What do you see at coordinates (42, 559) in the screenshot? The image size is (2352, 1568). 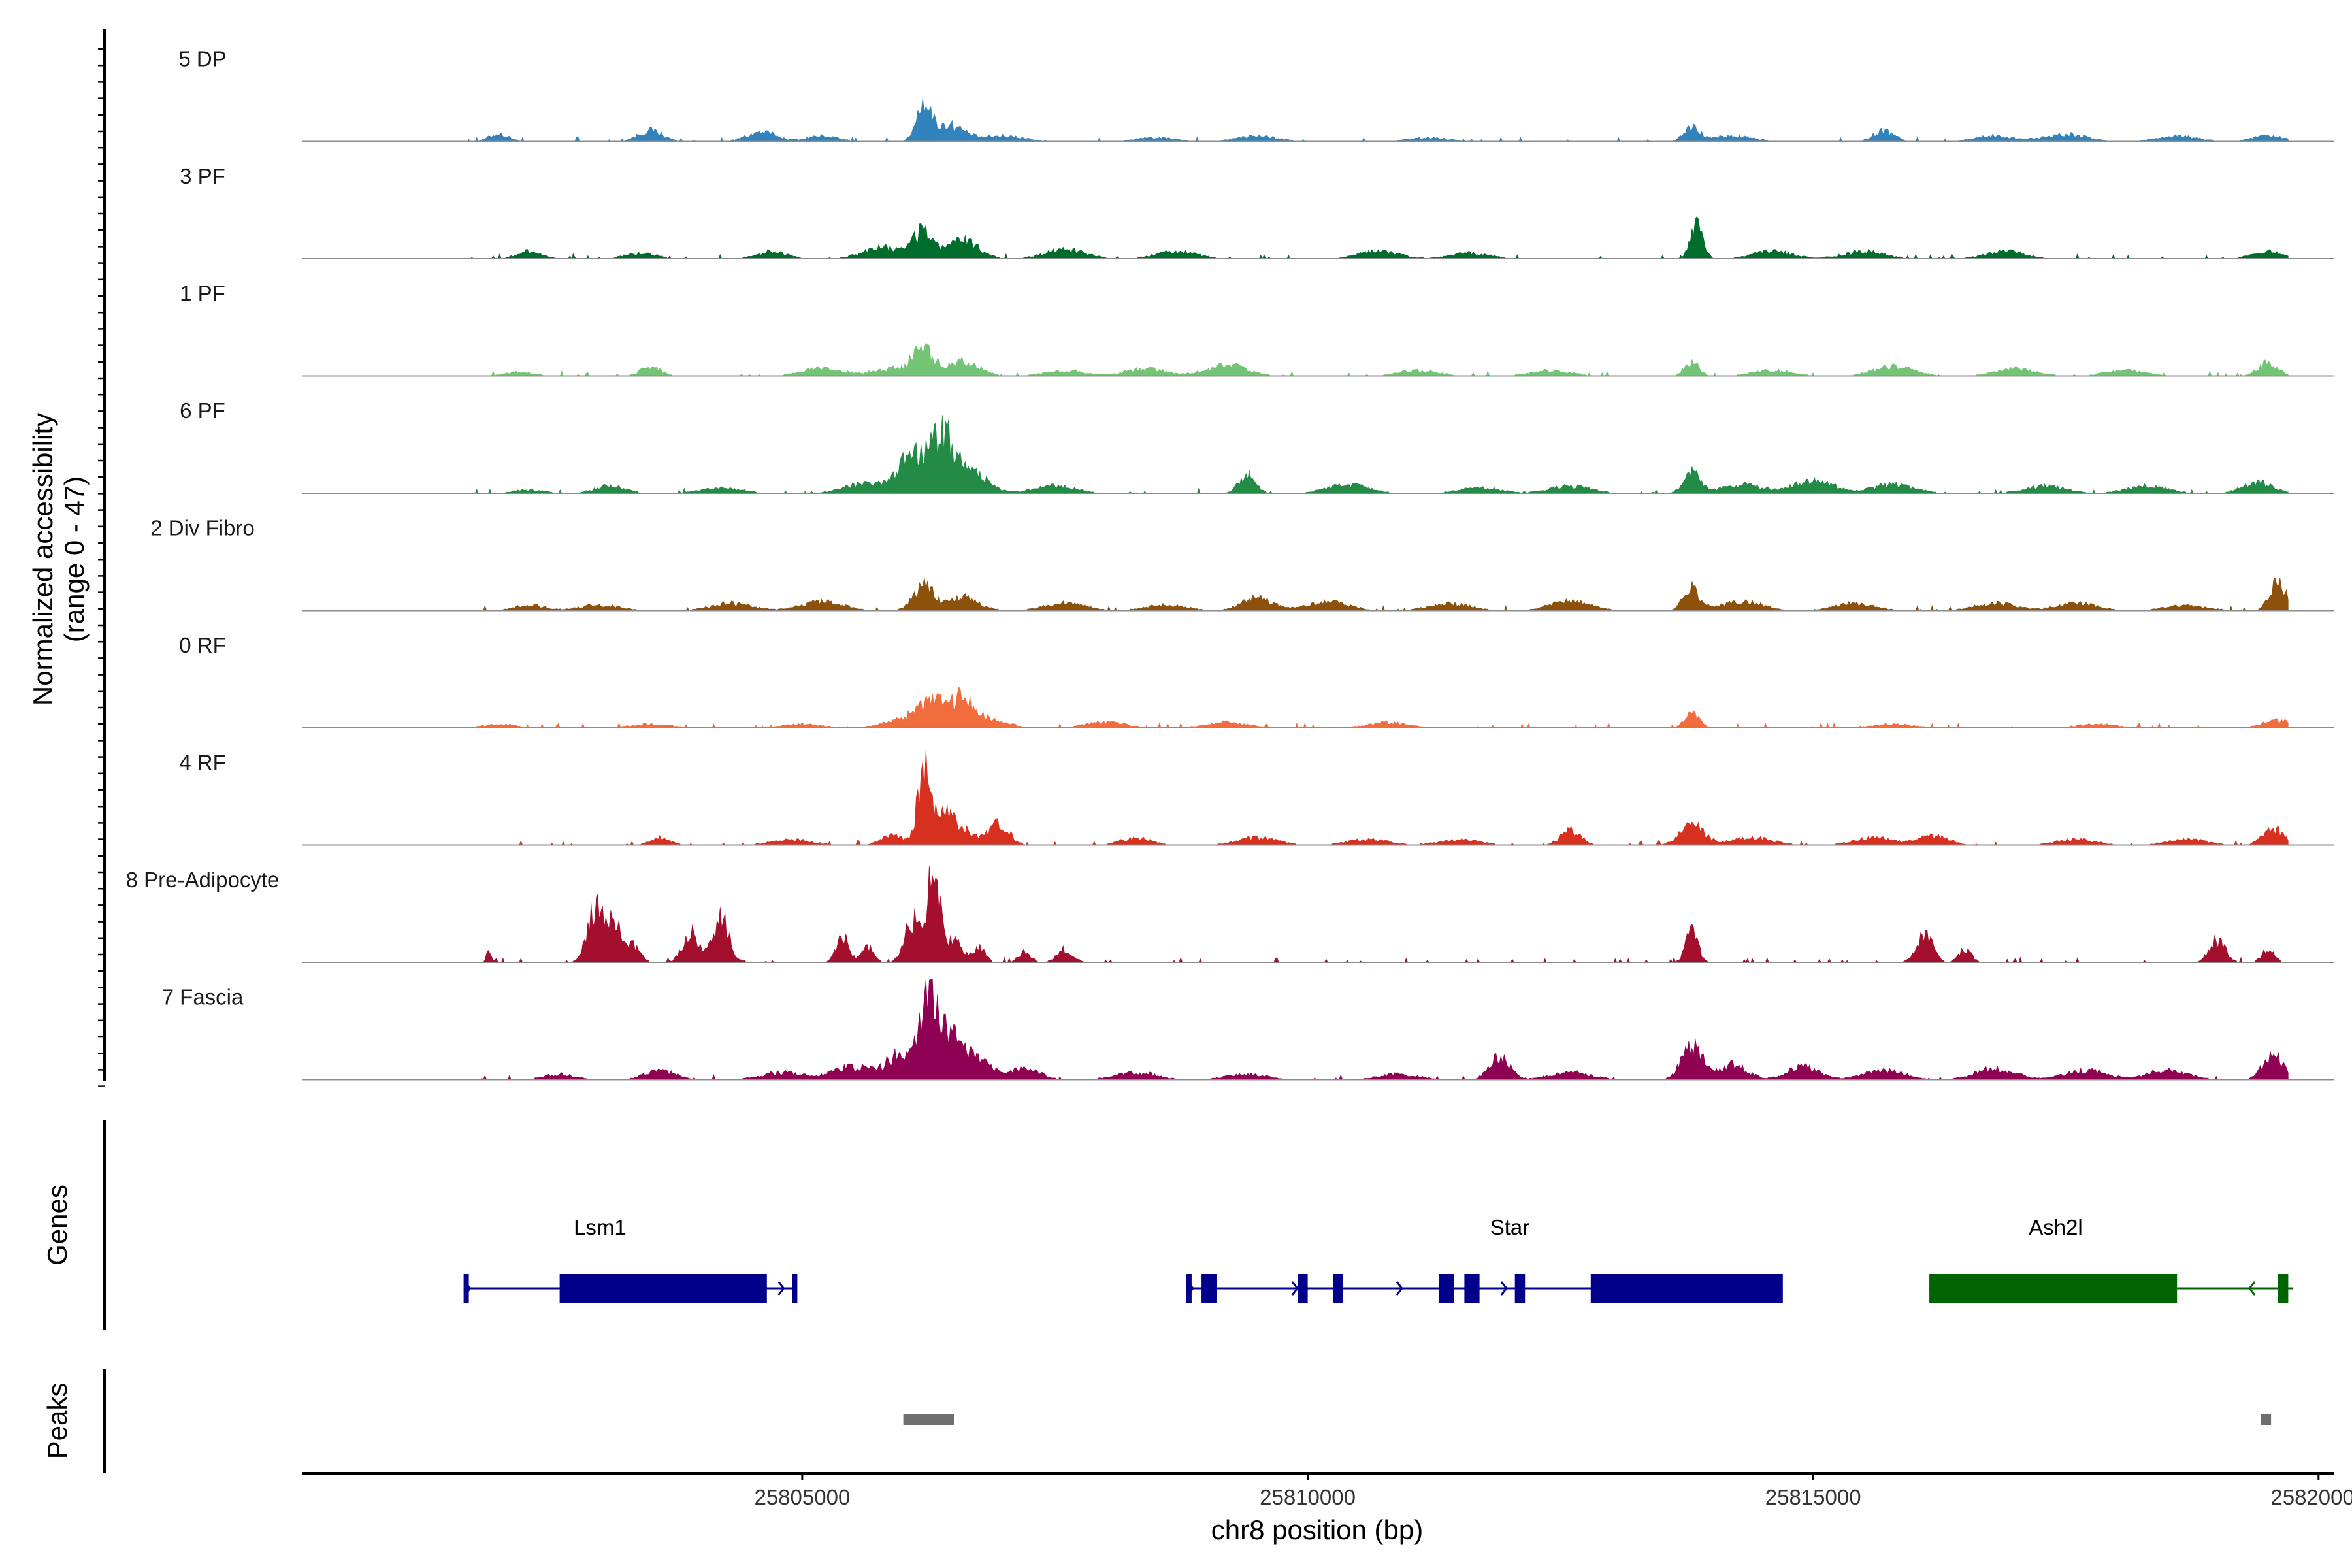 I see `y-axis-title: Normalized accessibility` at bounding box center [42, 559].